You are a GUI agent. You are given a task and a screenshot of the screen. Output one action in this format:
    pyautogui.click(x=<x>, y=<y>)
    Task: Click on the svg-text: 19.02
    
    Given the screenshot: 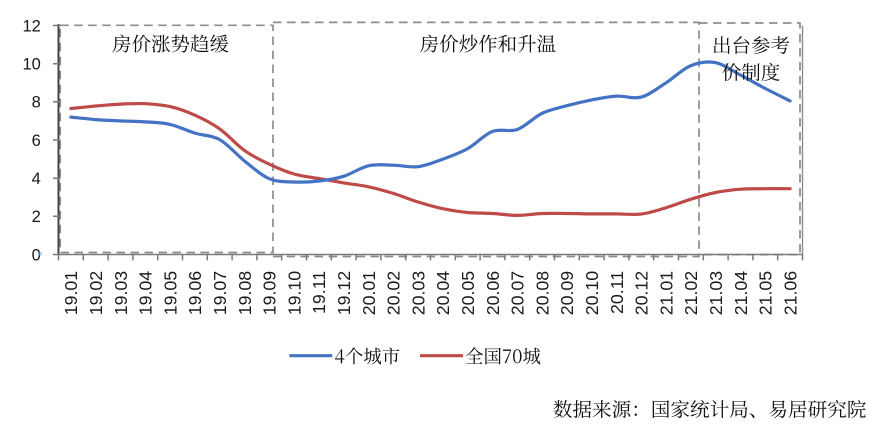 What is the action you would take?
    pyautogui.click(x=96, y=293)
    